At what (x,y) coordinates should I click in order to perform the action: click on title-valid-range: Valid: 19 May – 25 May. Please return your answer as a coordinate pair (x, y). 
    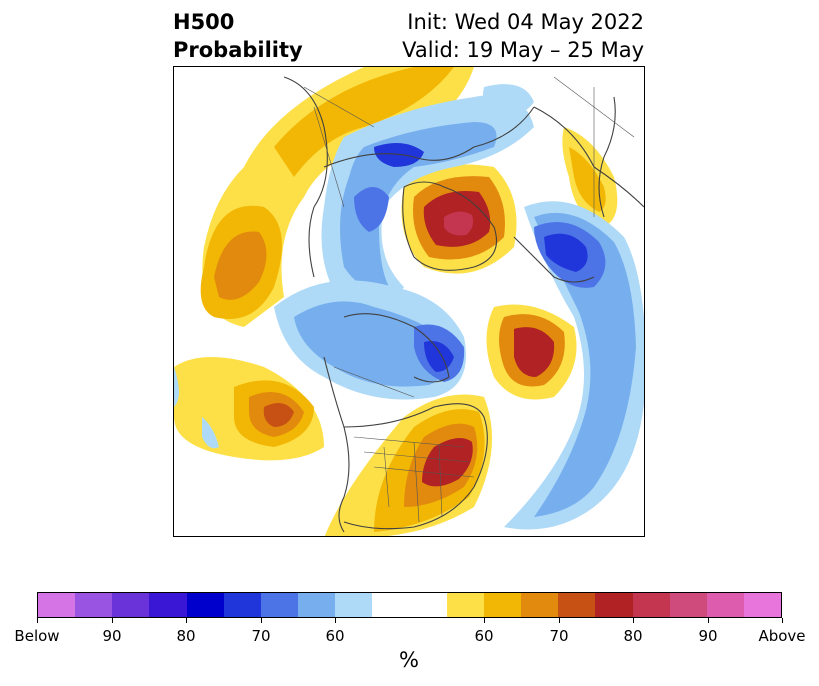
    Looking at the image, I should click on (523, 50).